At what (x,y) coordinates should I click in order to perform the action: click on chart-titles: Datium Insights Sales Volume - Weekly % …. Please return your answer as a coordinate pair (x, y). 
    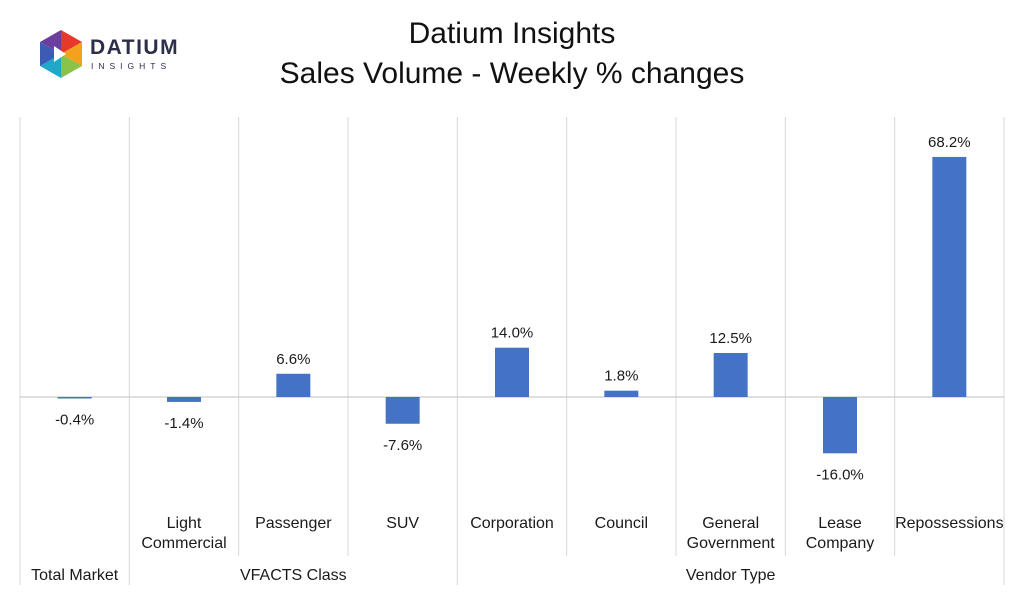
    Looking at the image, I should click on (512, 54).